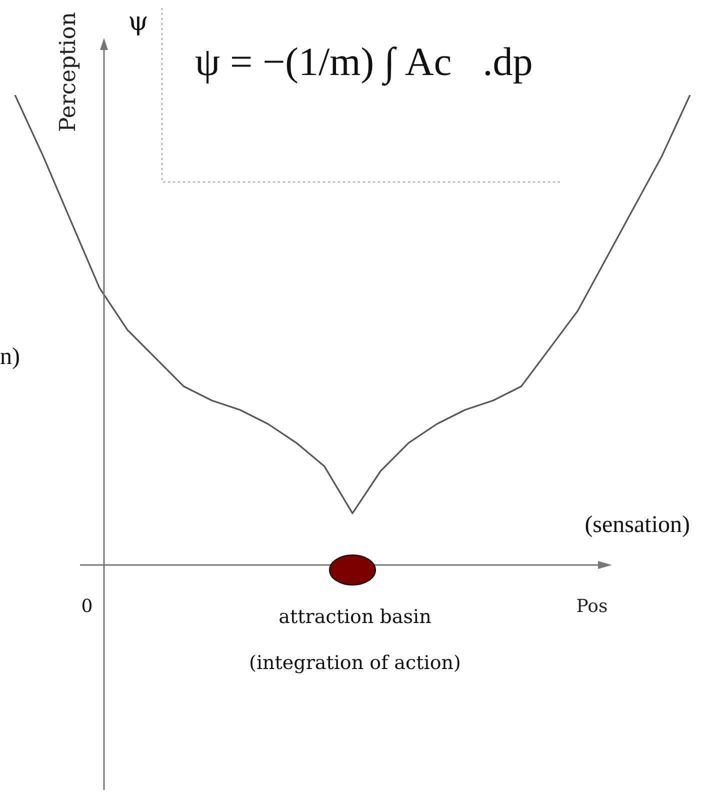 The height and width of the screenshot is (807, 702). Describe the element at coordinates (637, 525) in the screenshot. I see `annotation: (sensation)` at that location.